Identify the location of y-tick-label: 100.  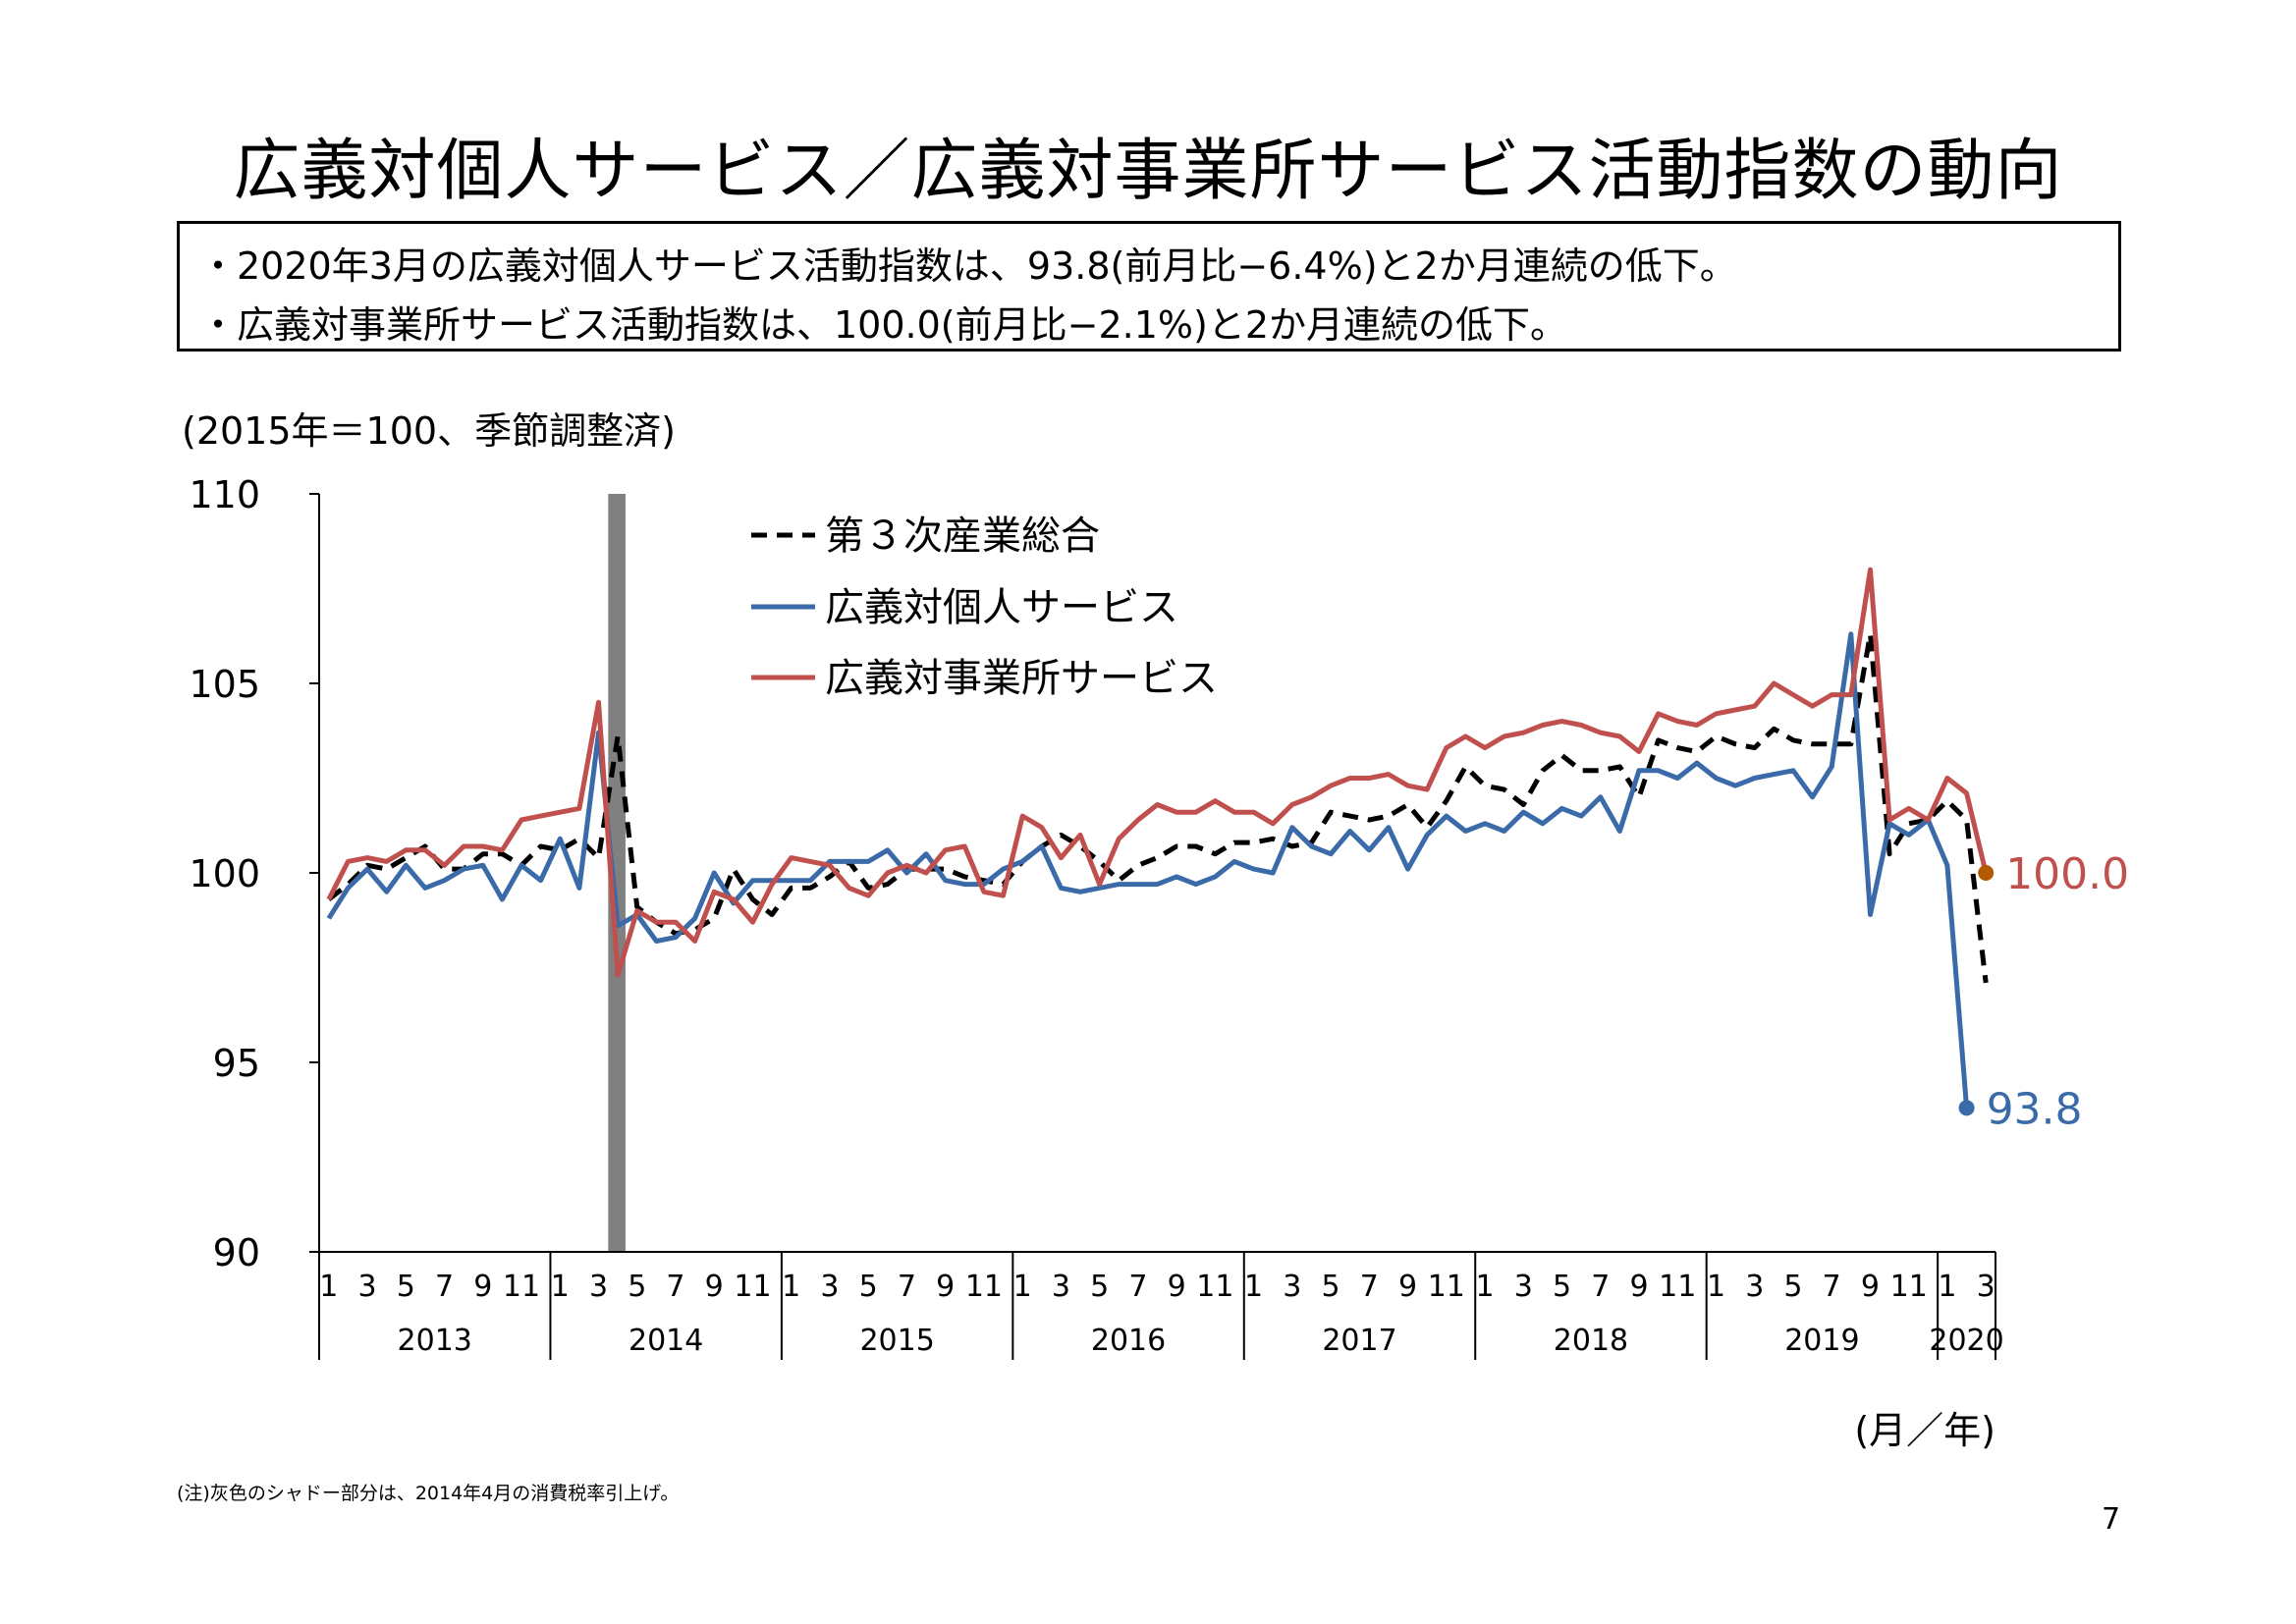
(224, 873).